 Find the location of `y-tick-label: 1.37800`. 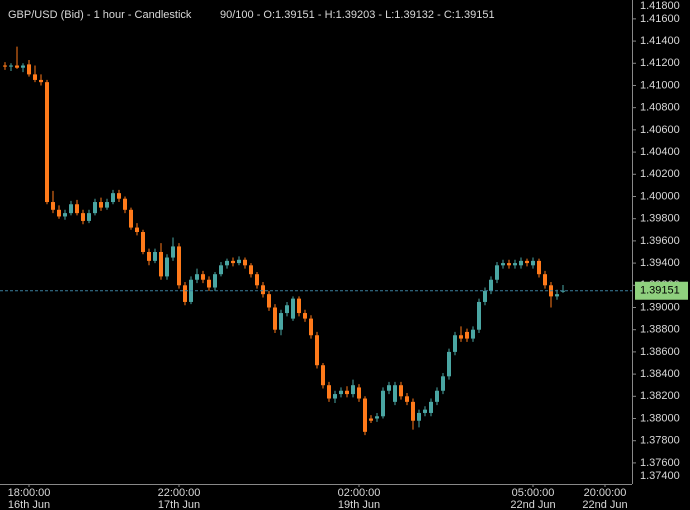

y-tick-label: 1.37800 is located at coordinates (660, 441).